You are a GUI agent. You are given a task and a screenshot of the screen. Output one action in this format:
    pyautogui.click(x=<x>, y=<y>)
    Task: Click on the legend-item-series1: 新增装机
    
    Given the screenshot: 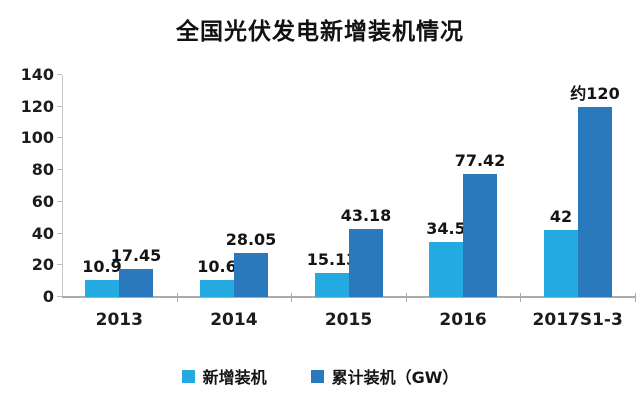 What is the action you would take?
    pyautogui.click(x=224, y=376)
    